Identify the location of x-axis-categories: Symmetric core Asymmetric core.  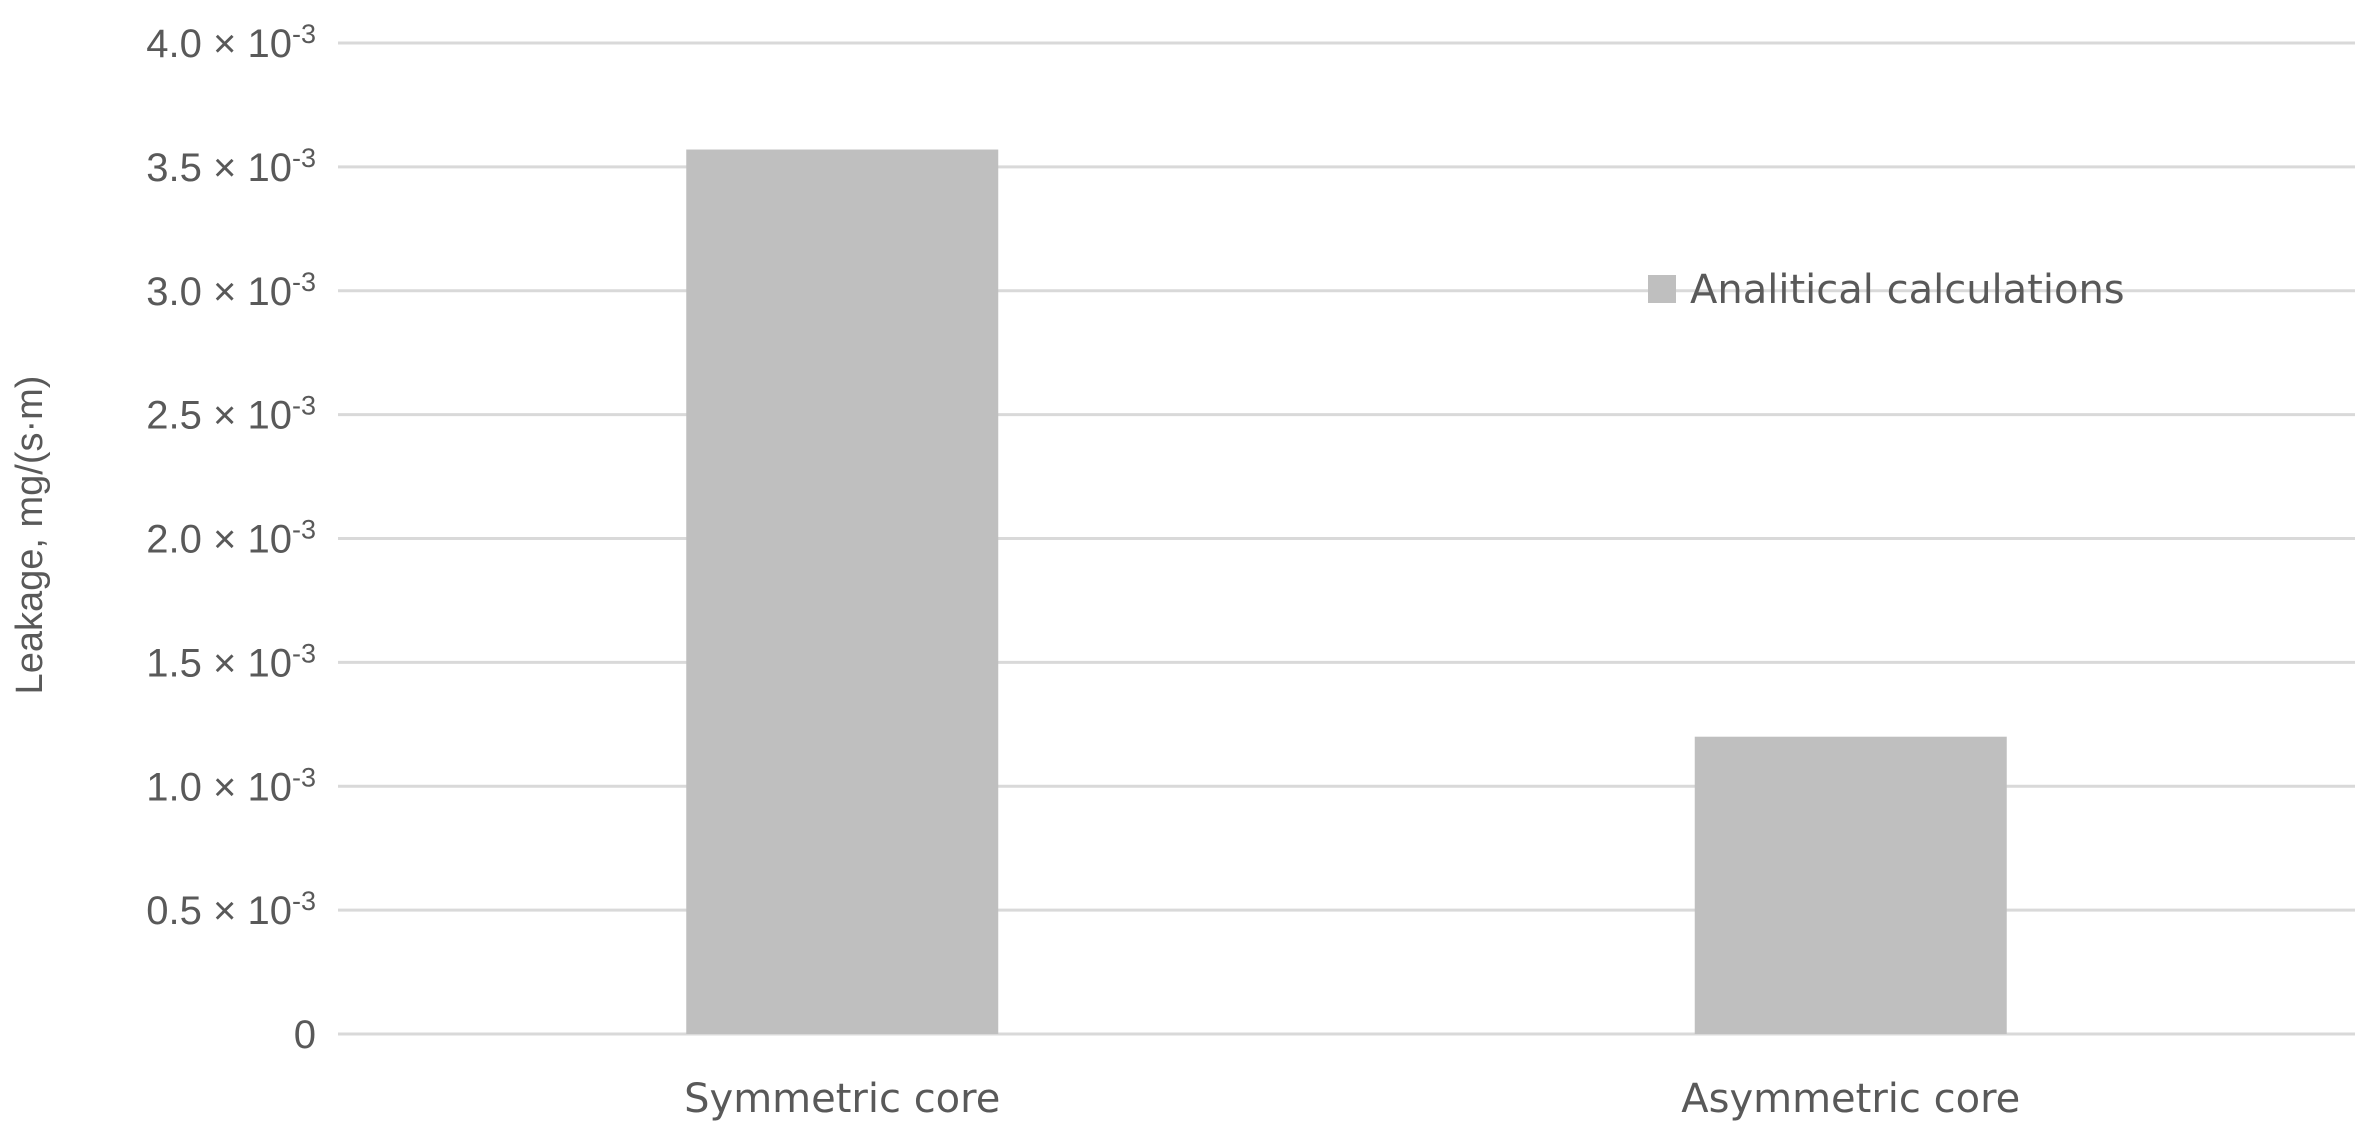
(1352, 1099).